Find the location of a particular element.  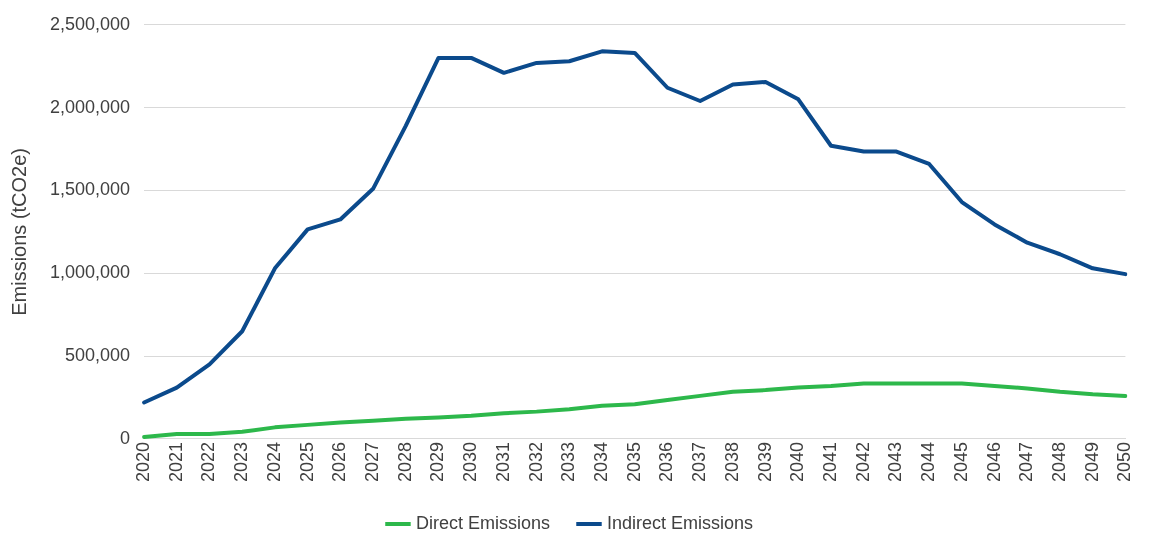

x-tick-label: 2036 is located at coordinates (666, 461).